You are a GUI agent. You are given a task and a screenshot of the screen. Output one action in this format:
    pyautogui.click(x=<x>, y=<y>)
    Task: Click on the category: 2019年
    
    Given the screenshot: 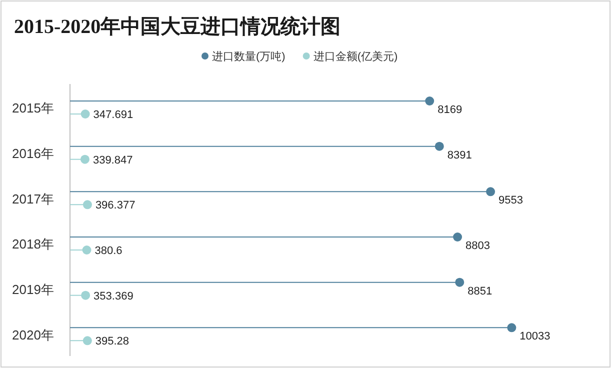 What is the action you would take?
    pyautogui.click(x=33, y=289)
    